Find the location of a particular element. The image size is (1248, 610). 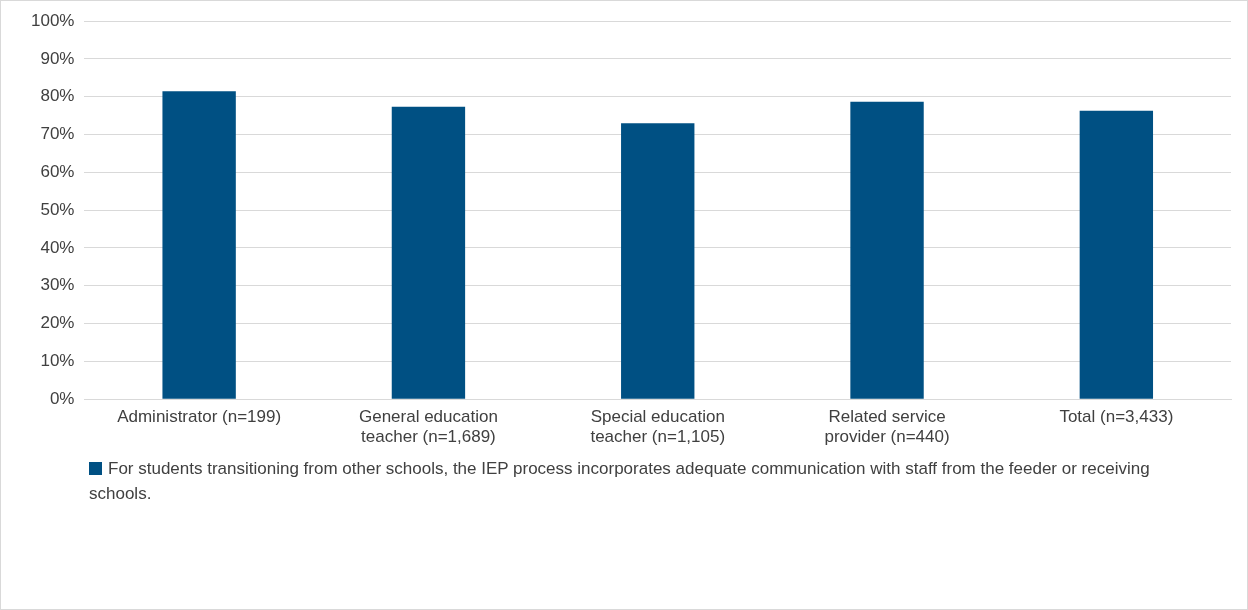

y-tick-label: 50% is located at coordinates (57, 209).